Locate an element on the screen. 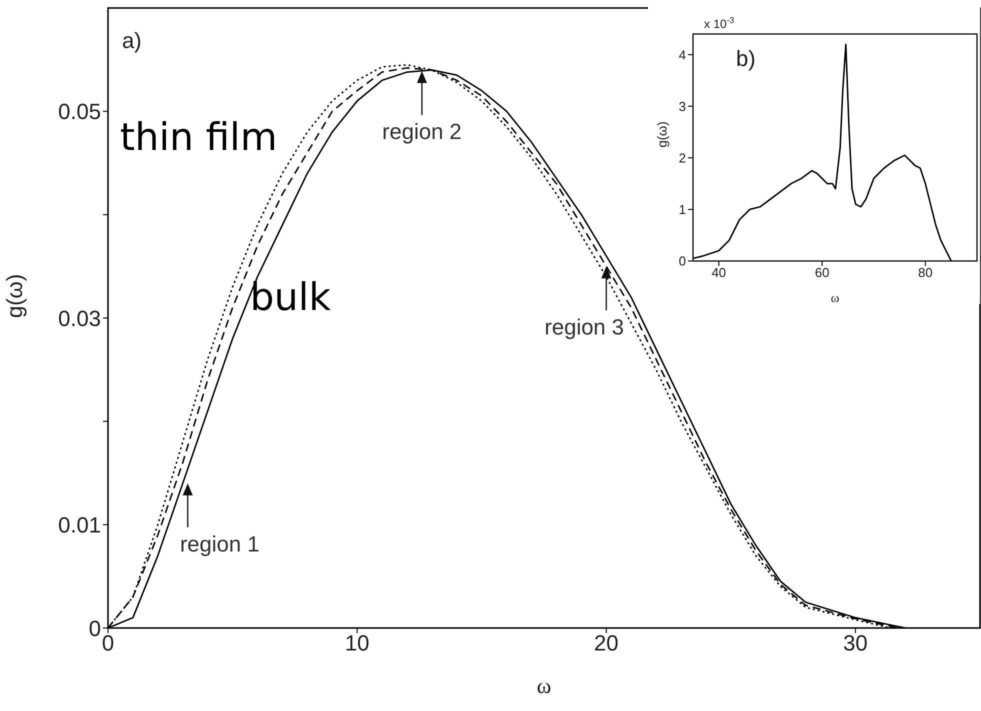  annotation: region 1 is located at coordinates (220, 543).